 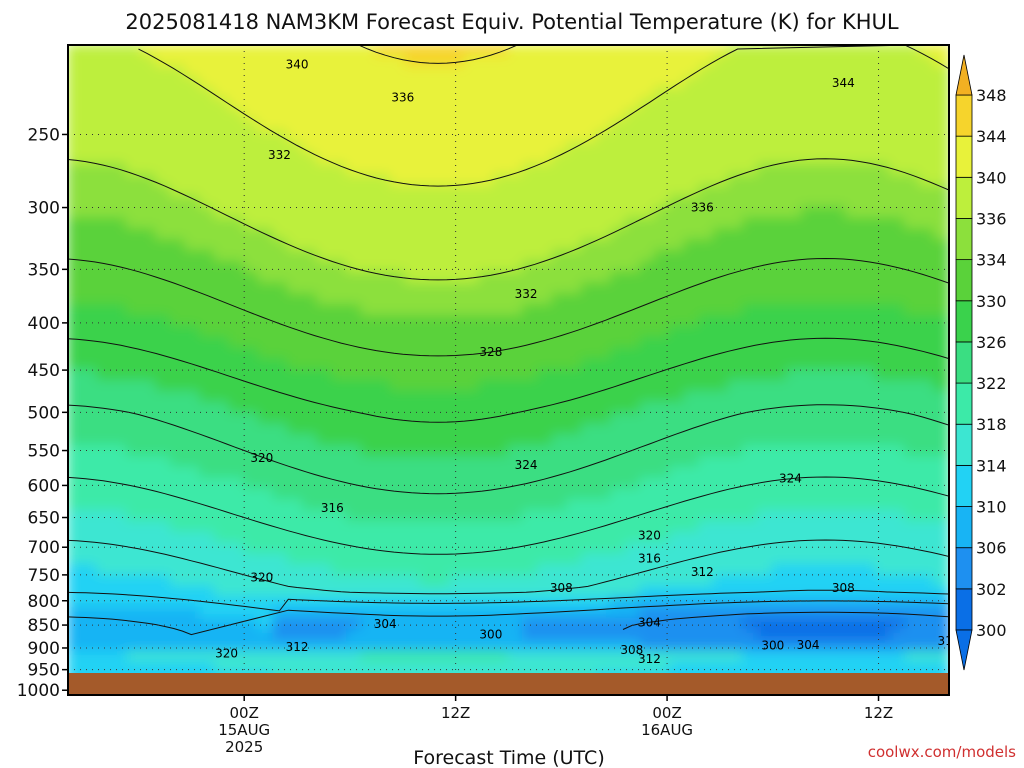 What do you see at coordinates (964, 75) in the screenshot?
I see `colorbar-top-arrow` at bounding box center [964, 75].